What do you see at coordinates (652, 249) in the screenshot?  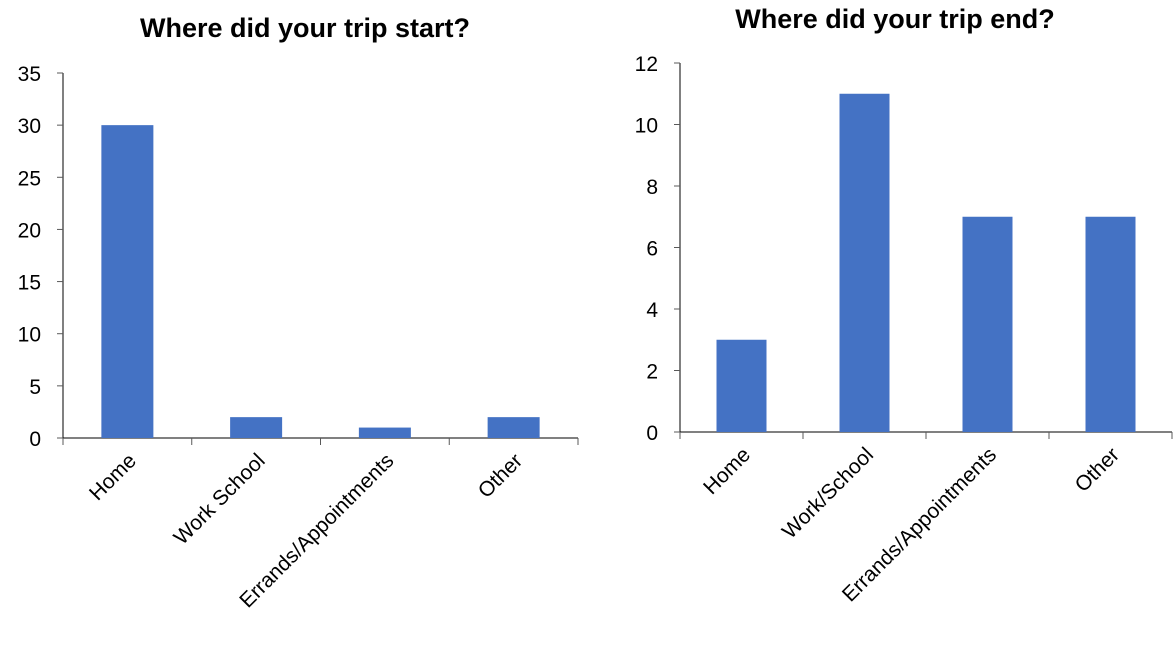 I see `y-tick-label: 6` at bounding box center [652, 249].